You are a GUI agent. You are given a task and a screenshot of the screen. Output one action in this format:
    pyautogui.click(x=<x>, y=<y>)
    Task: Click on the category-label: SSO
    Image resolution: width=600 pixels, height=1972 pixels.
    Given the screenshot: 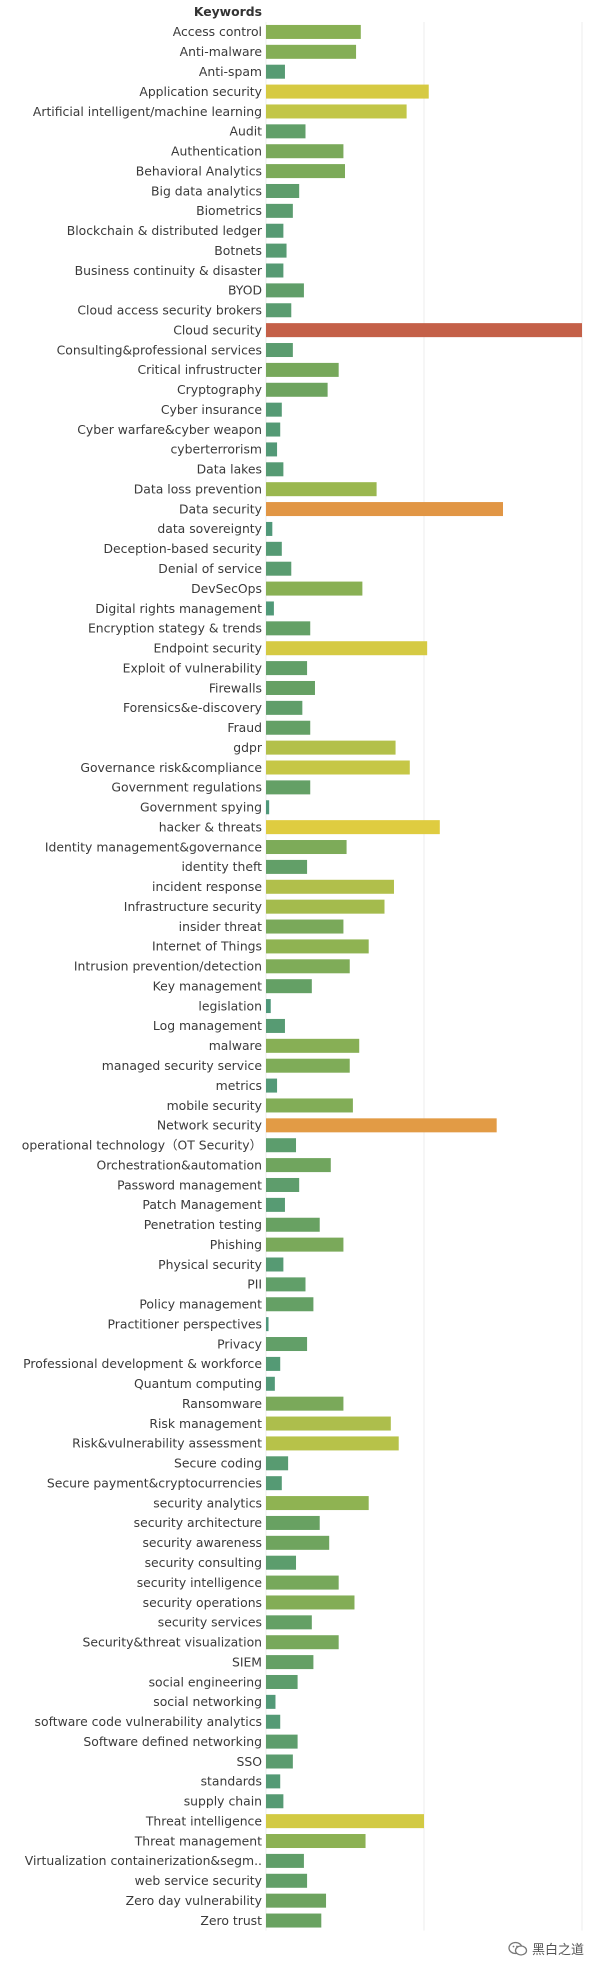 What is the action you would take?
    pyautogui.click(x=250, y=1761)
    